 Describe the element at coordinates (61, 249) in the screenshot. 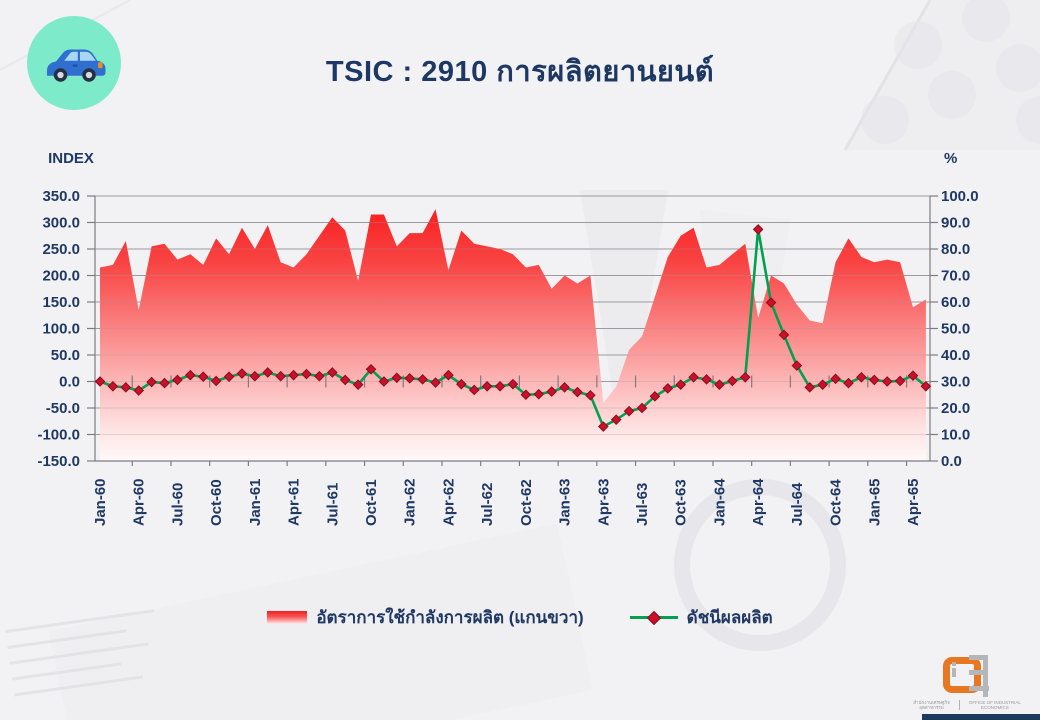

I see `left-axis-tick-label: 250.0` at that location.